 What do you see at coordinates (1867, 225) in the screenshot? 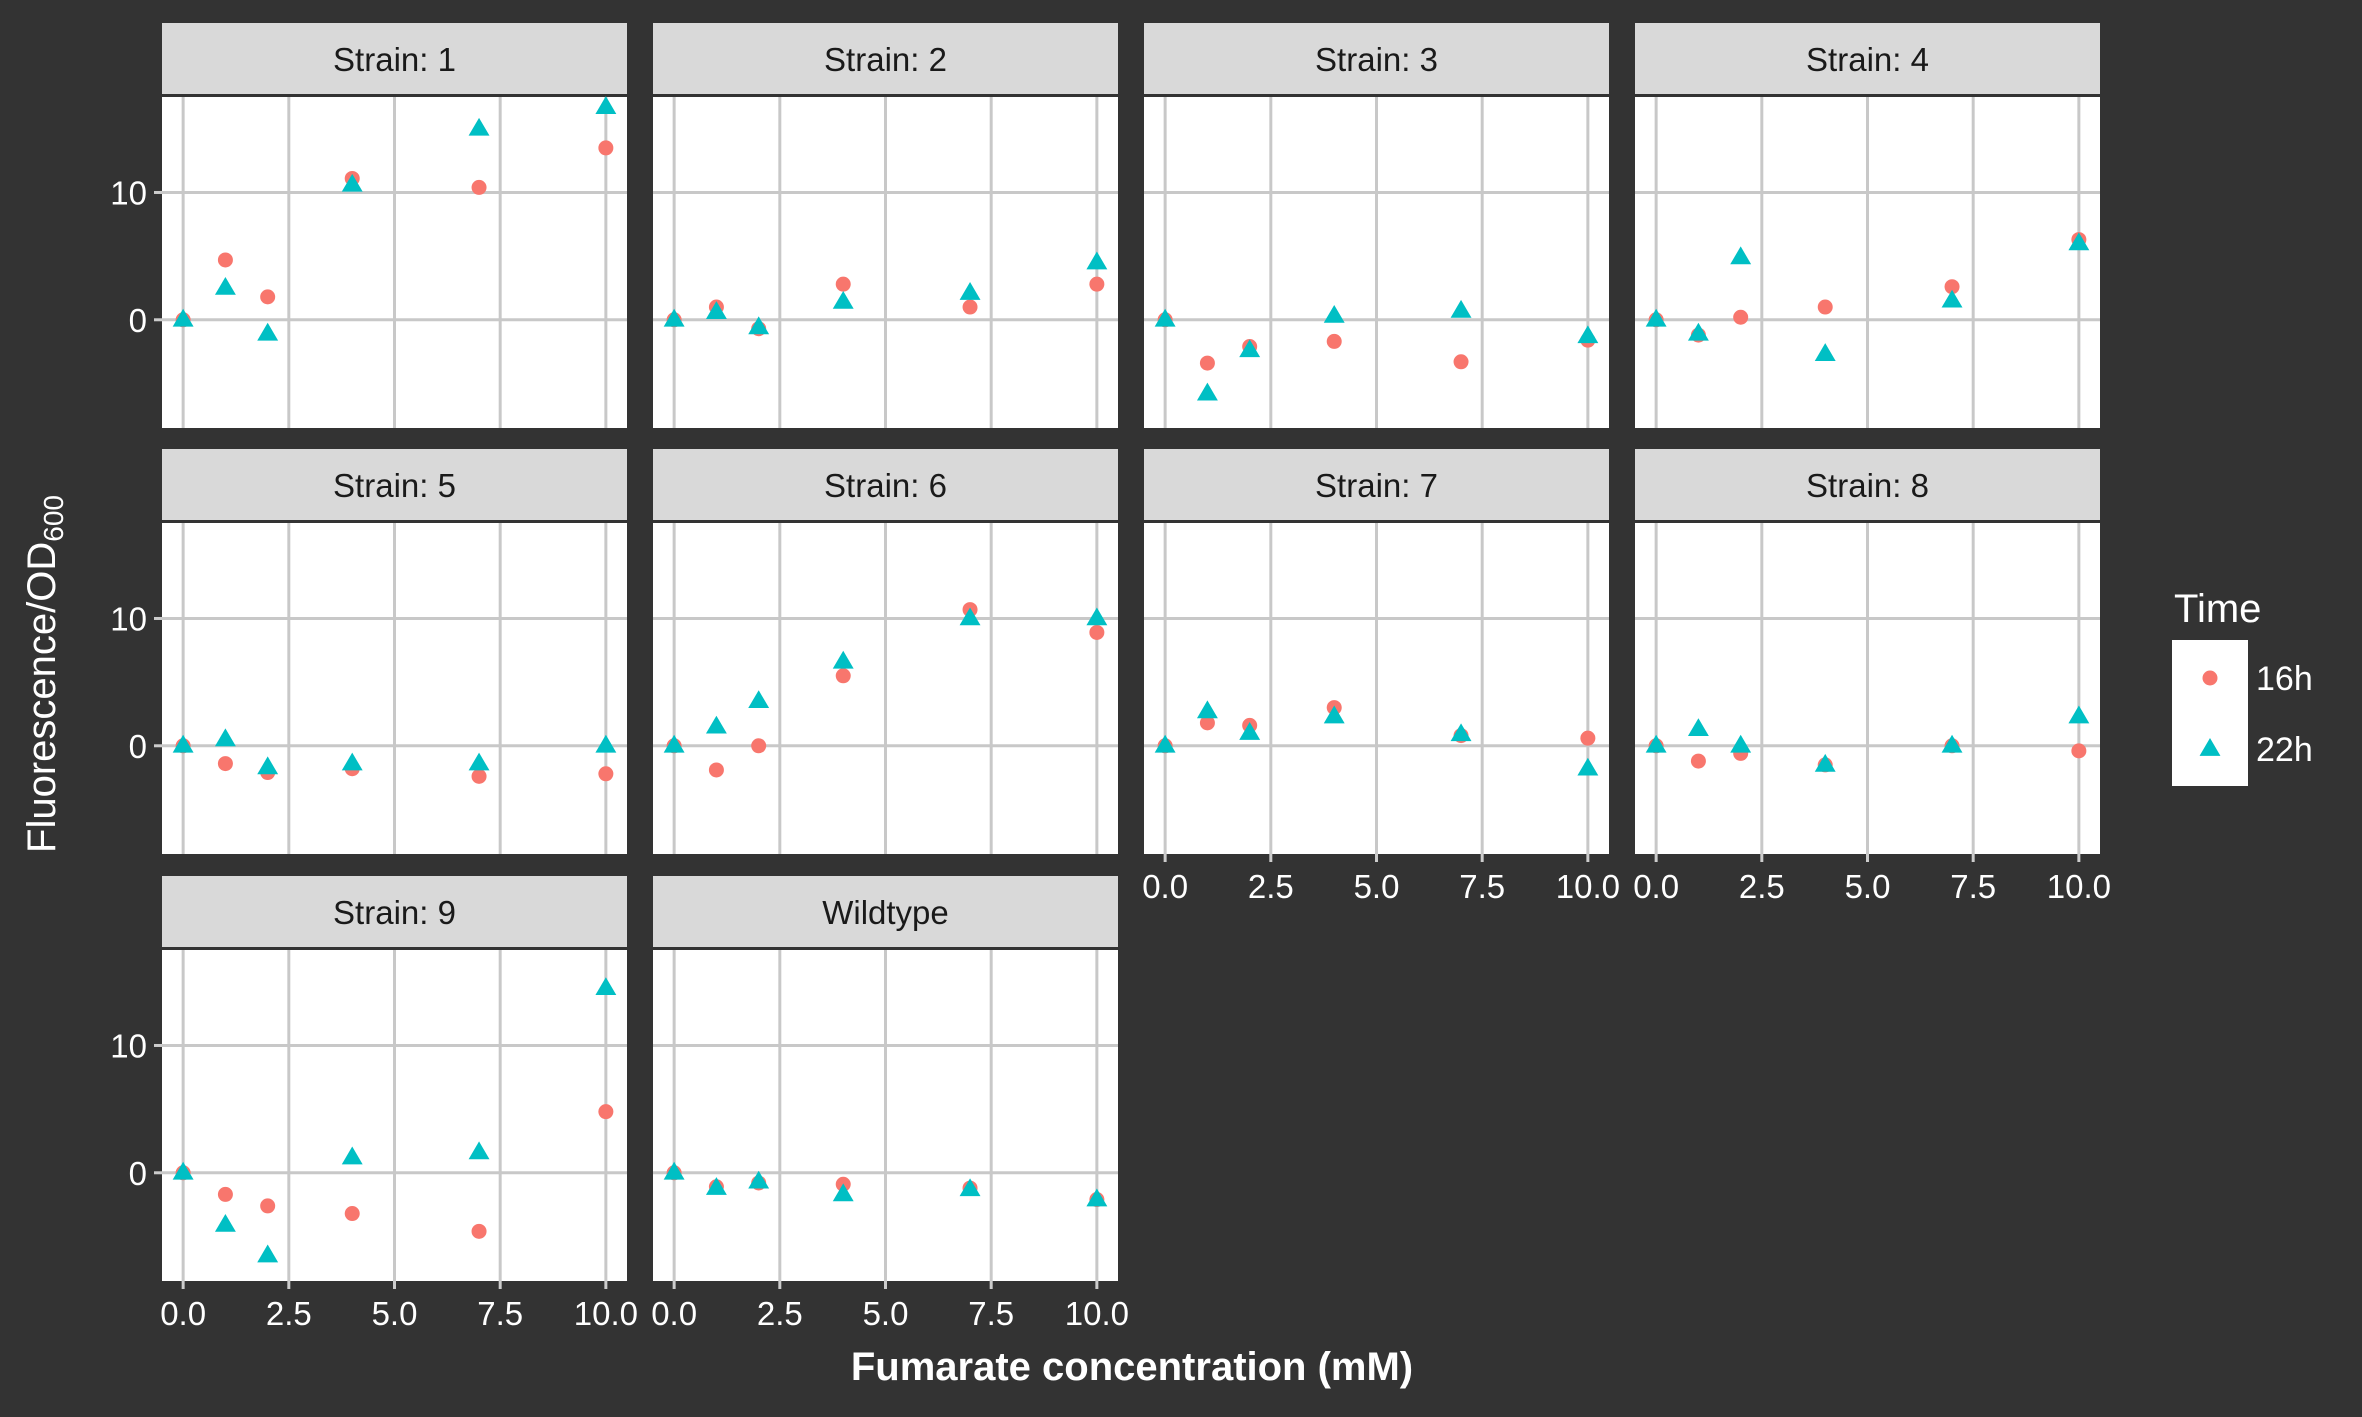
I see `facet-panel: Strain: 4` at bounding box center [1867, 225].